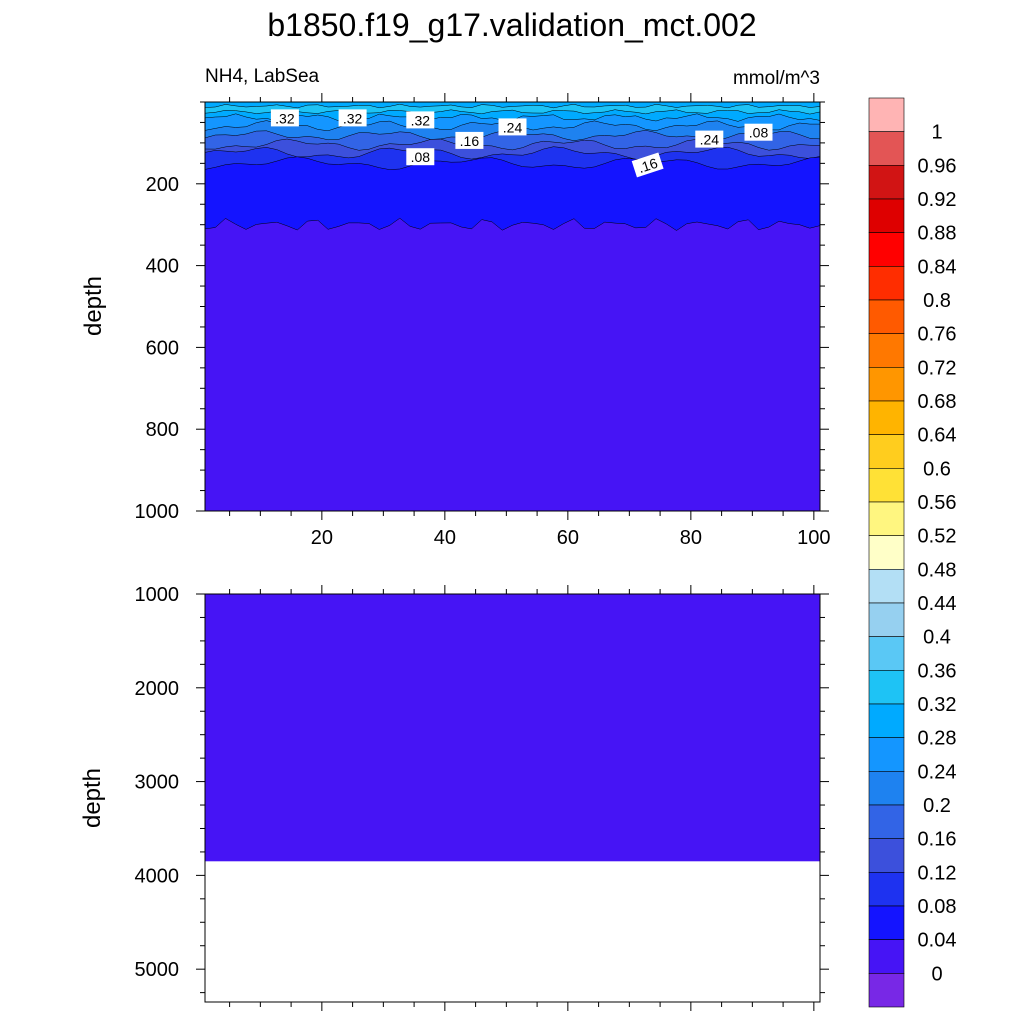 The image size is (1024, 1024). Describe the element at coordinates (92, 798) in the screenshot. I see `lower-y-axis-label: depth` at that location.